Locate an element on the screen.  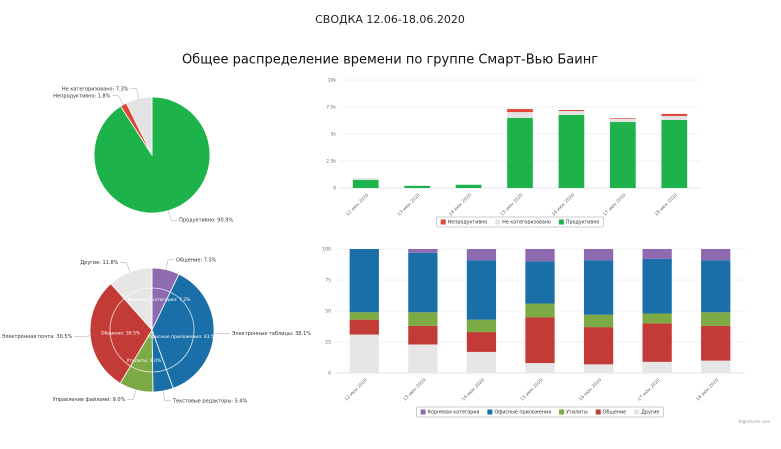
legend-label: Корневая категория is located at coordinates (454, 413).